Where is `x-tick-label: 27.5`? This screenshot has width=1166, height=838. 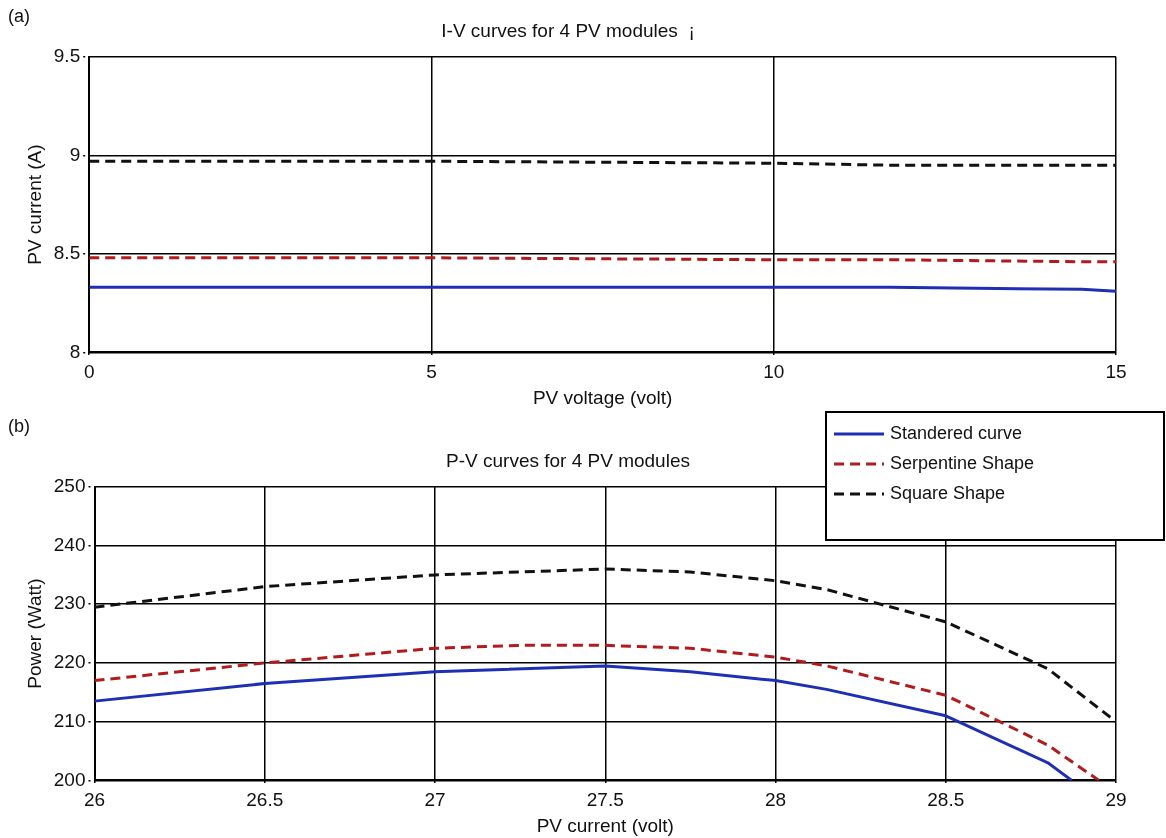 x-tick-label: 27.5 is located at coordinates (605, 800).